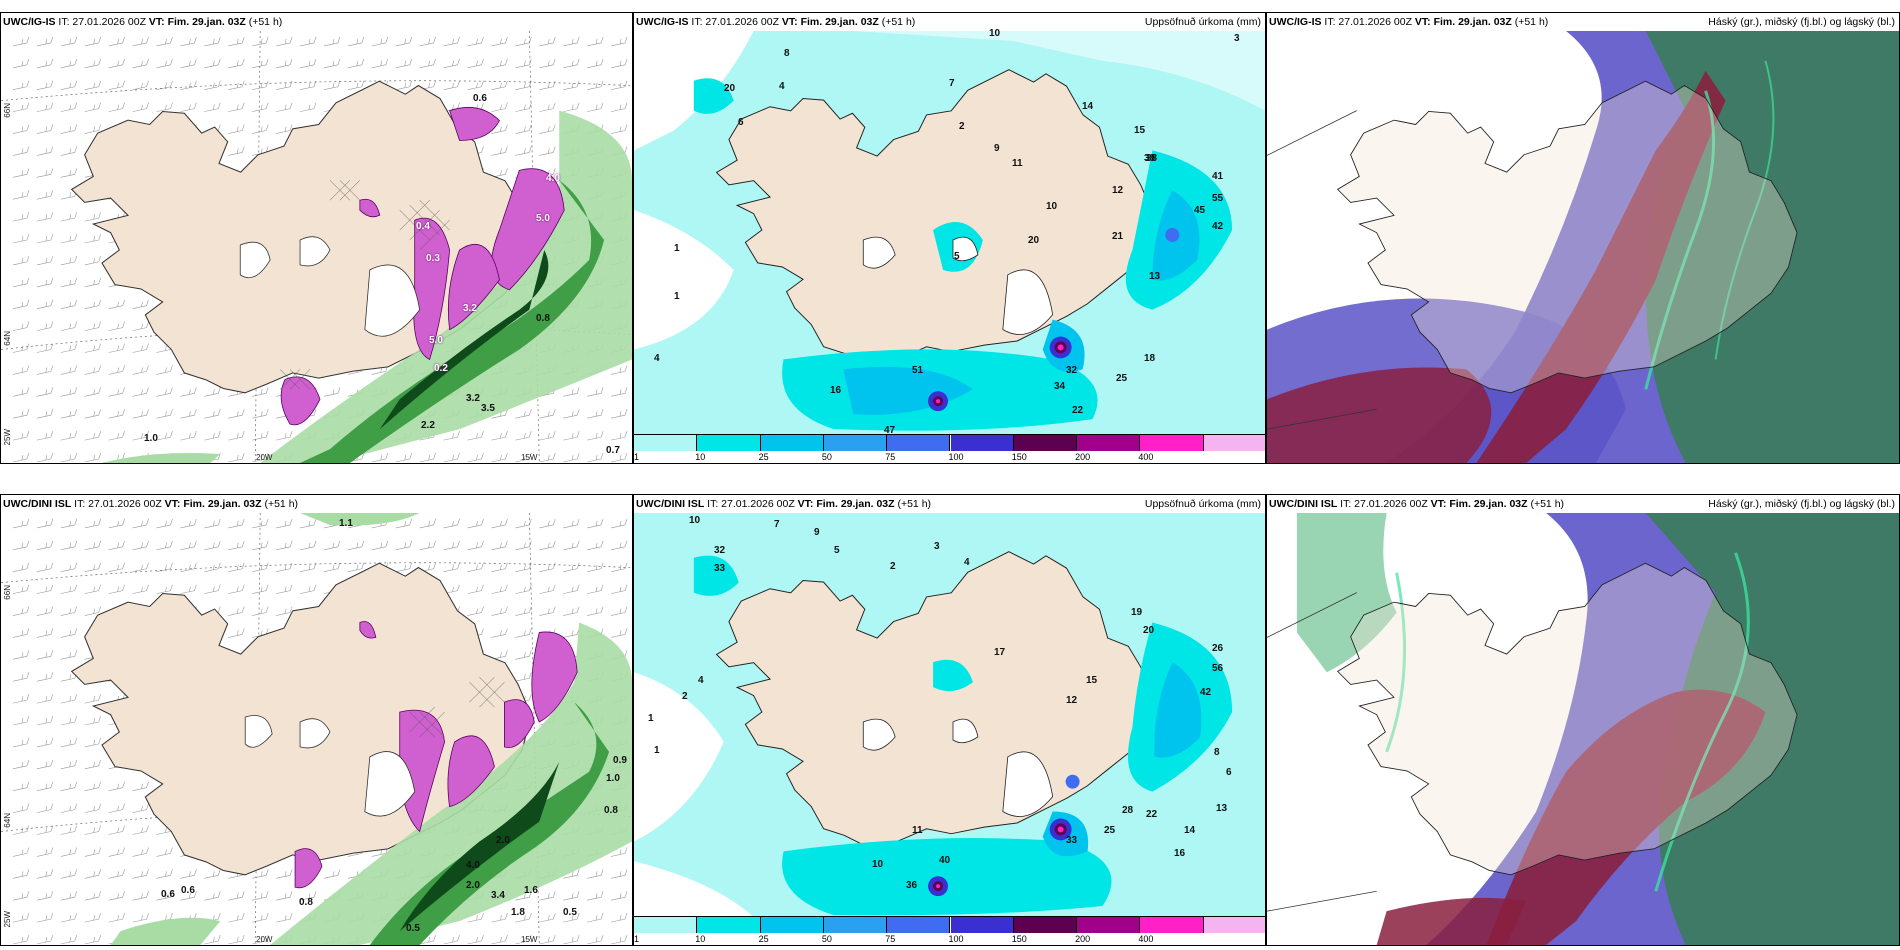  What do you see at coordinates (1368, 22) in the screenshot?
I see `init-time: IT: 27.01.2026 00Z` at bounding box center [1368, 22].